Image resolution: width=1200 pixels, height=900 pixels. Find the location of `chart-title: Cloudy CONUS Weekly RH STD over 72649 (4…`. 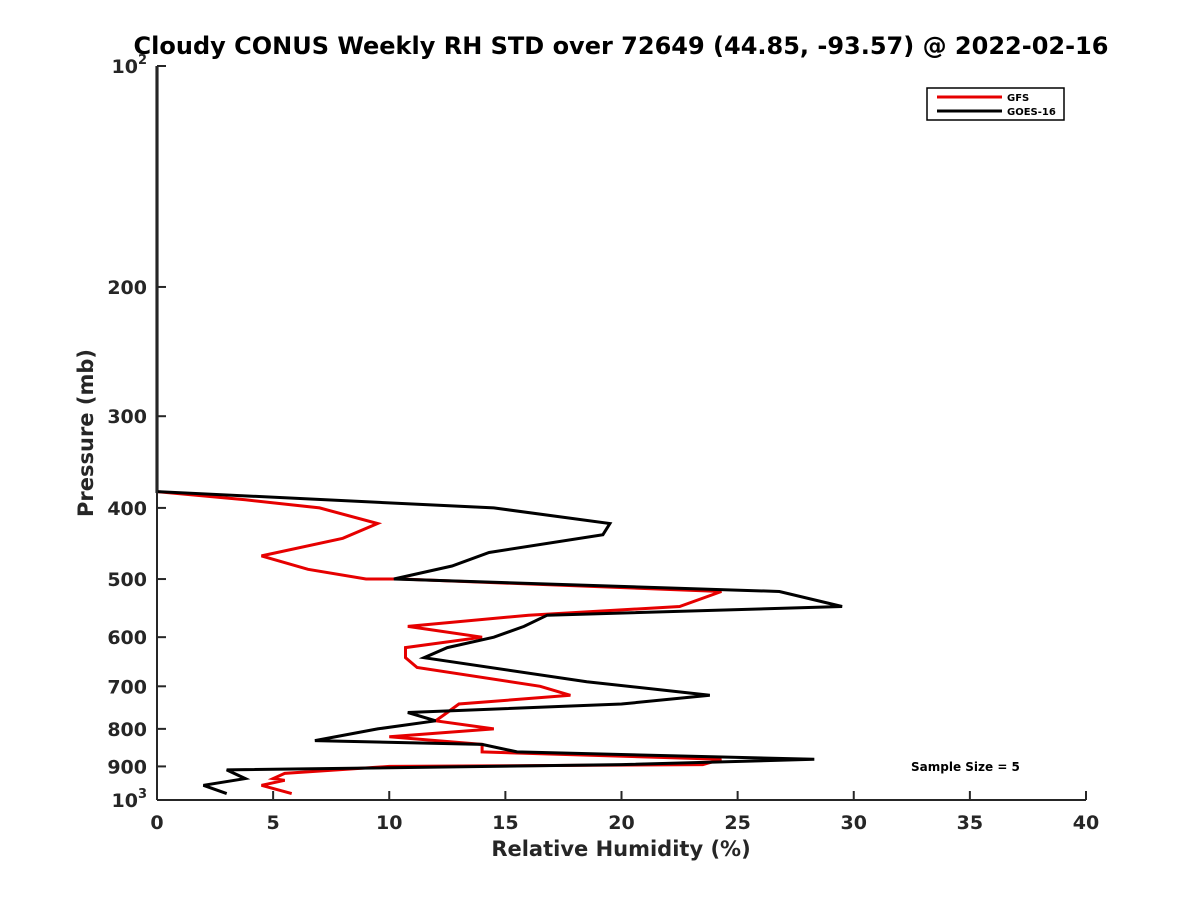

chart-title: Cloudy CONUS Weekly RH STD over 72649 (4… is located at coordinates (621, 46).